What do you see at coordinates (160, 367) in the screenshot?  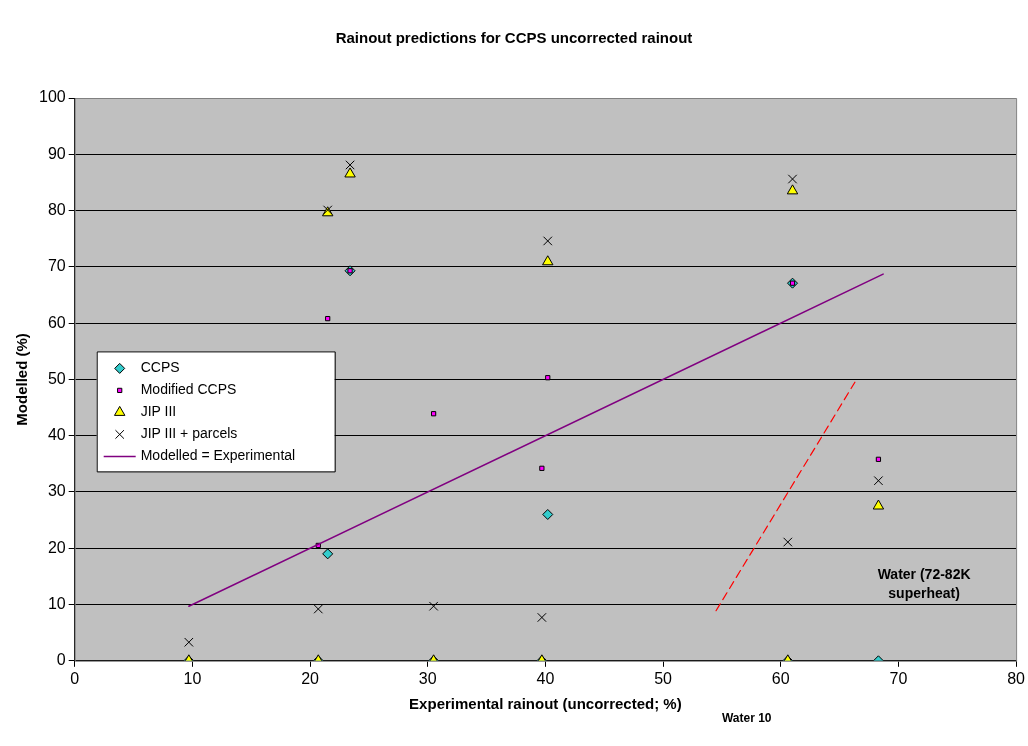 I see `legend-label: CCPS` at bounding box center [160, 367].